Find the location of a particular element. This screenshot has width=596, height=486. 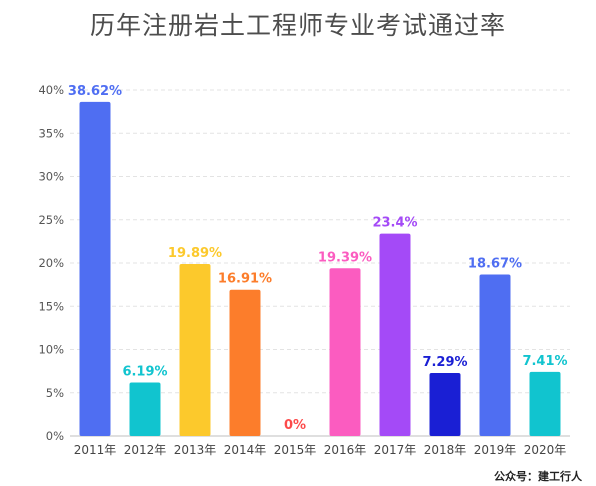

x-tick-label: 2020年 is located at coordinates (545, 450).